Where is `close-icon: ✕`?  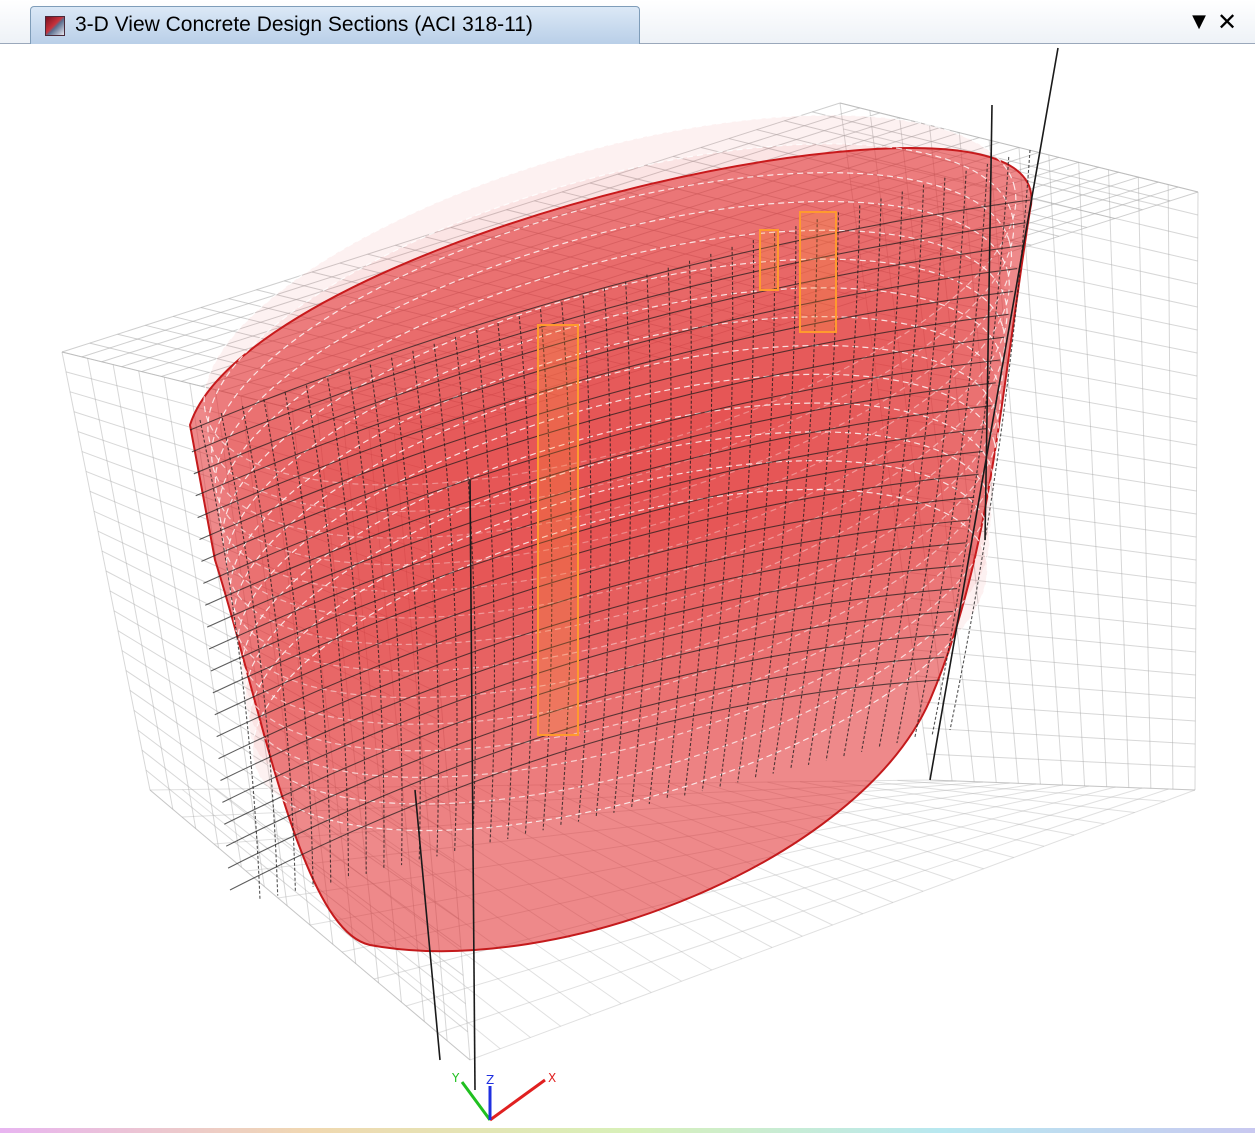 close-icon: ✕ is located at coordinates (1227, 22).